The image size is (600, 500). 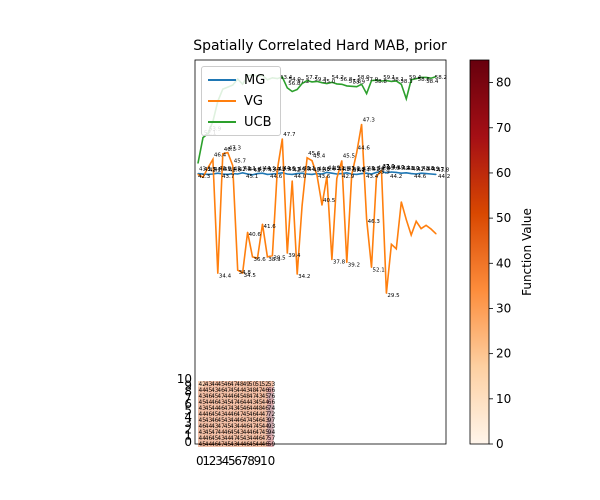 What do you see at coordinates (272, 385) in the screenshot?
I see `heatmap-cell-label: 53` at bounding box center [272, 385].